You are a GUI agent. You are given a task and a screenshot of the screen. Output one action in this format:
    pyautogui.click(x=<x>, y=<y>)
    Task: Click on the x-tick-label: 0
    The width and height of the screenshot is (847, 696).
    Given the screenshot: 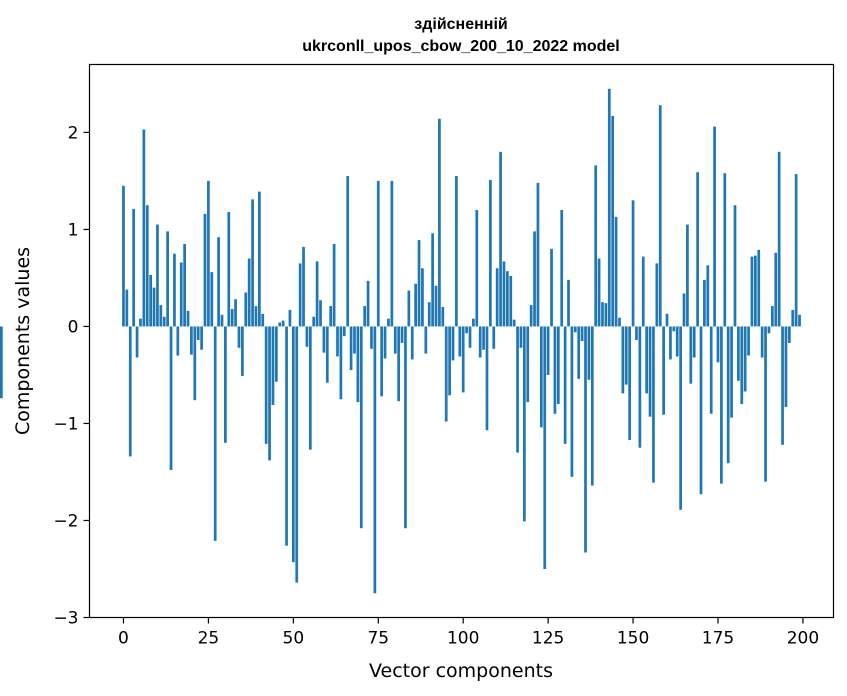 What is the action you would take?
    pyautogui.click(x=123, y=639)
    